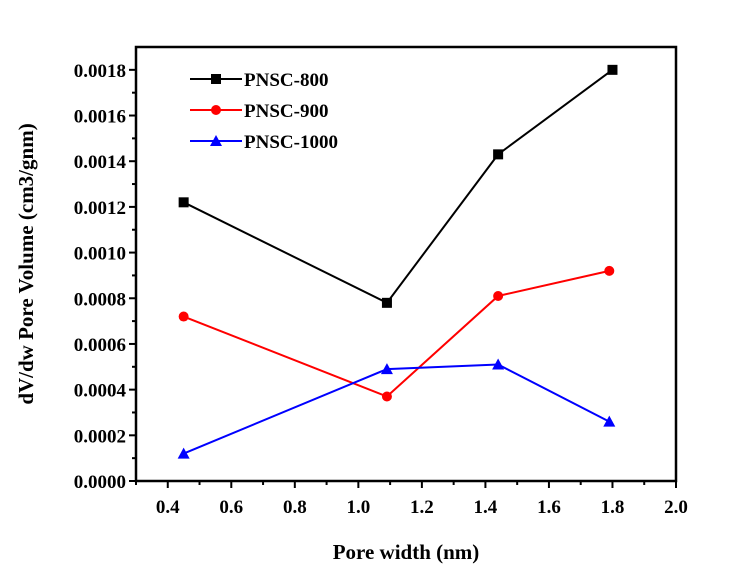 The width and height of the screenshot is (748, 577). Describe the element at coordinates (26, 263) in the screenshot. I see `y-axis-title: dV/dw Pore Volume (cm3/gnm)` at that location.